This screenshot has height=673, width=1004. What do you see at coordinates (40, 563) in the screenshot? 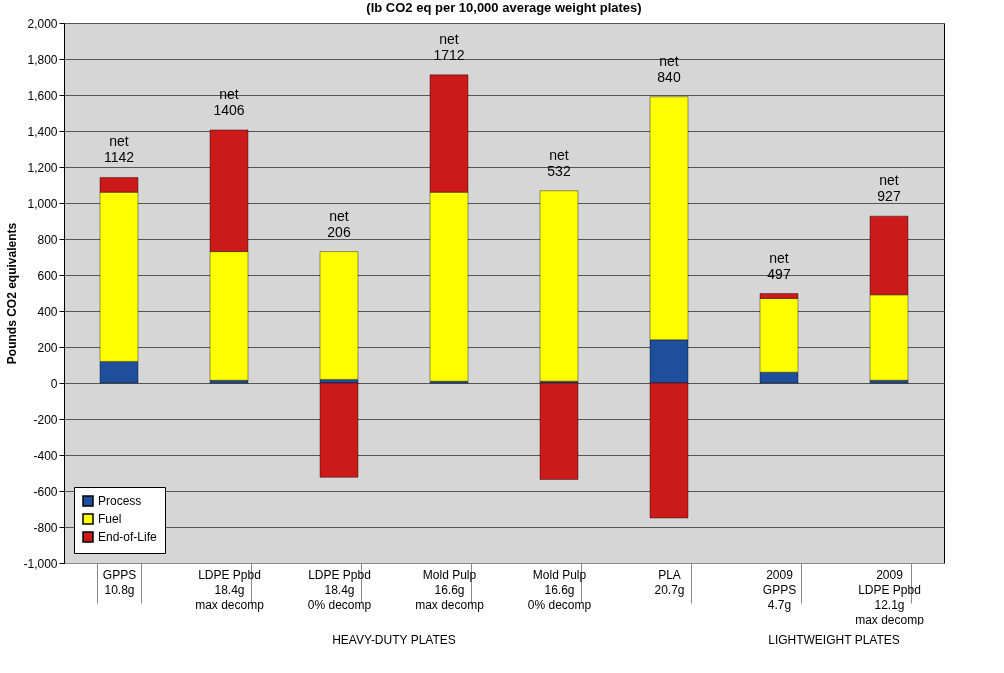
I see `y-tick-label: -1,000` at bounding box center [40, 563].